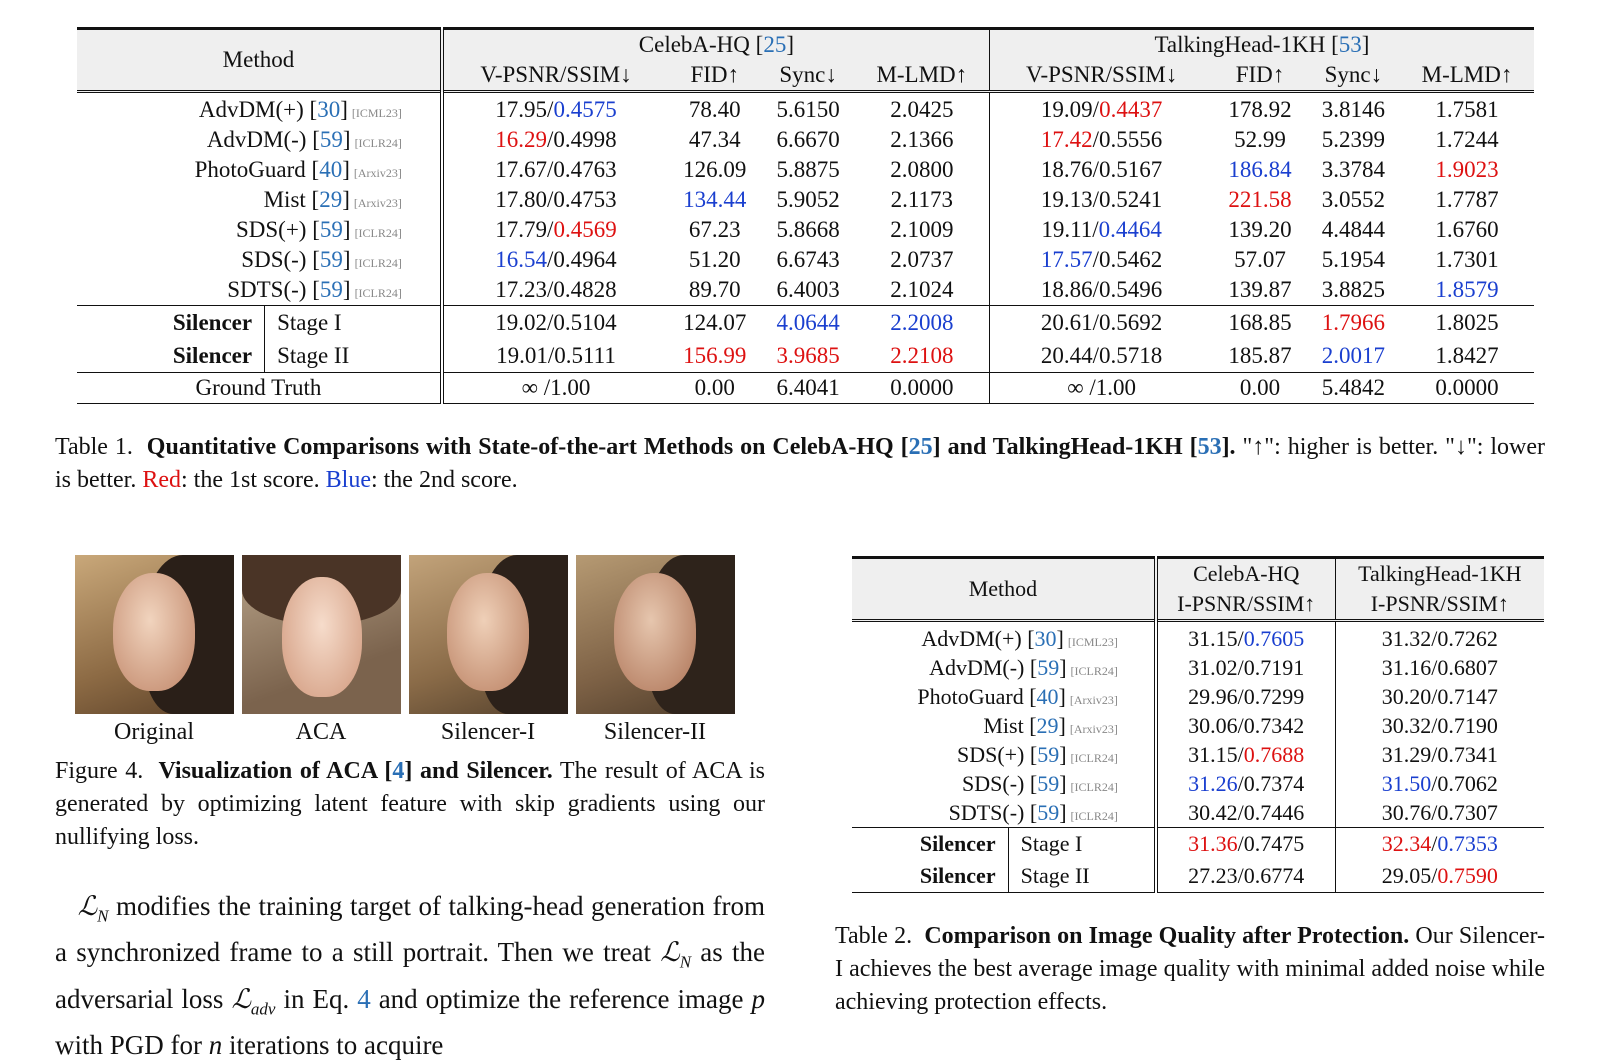 Image resolution: width=1597 pixels, height=1063 pixels. Describe the element at coordinates (1260, 139) in the screenshot. I see `cell-value: 52.99` at that location.